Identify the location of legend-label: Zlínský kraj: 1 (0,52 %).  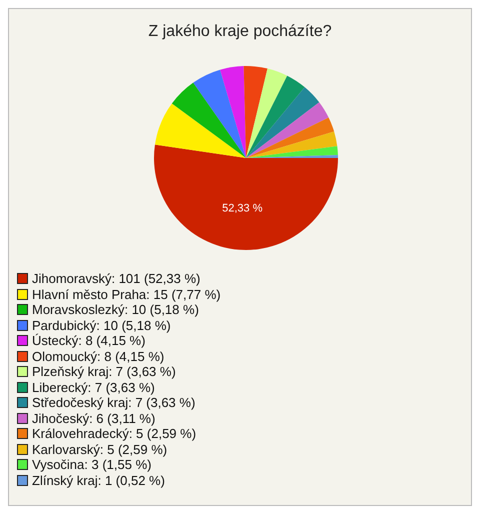
(98, 480).